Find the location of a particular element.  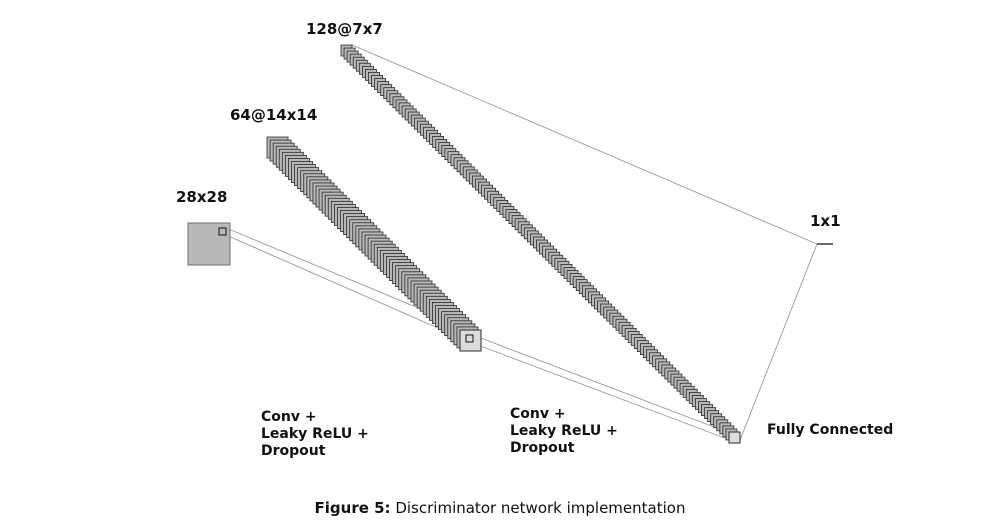

operation-label-conv1: Conv + Leaky ReLU + Dropout is located at coordinates (315, 434).